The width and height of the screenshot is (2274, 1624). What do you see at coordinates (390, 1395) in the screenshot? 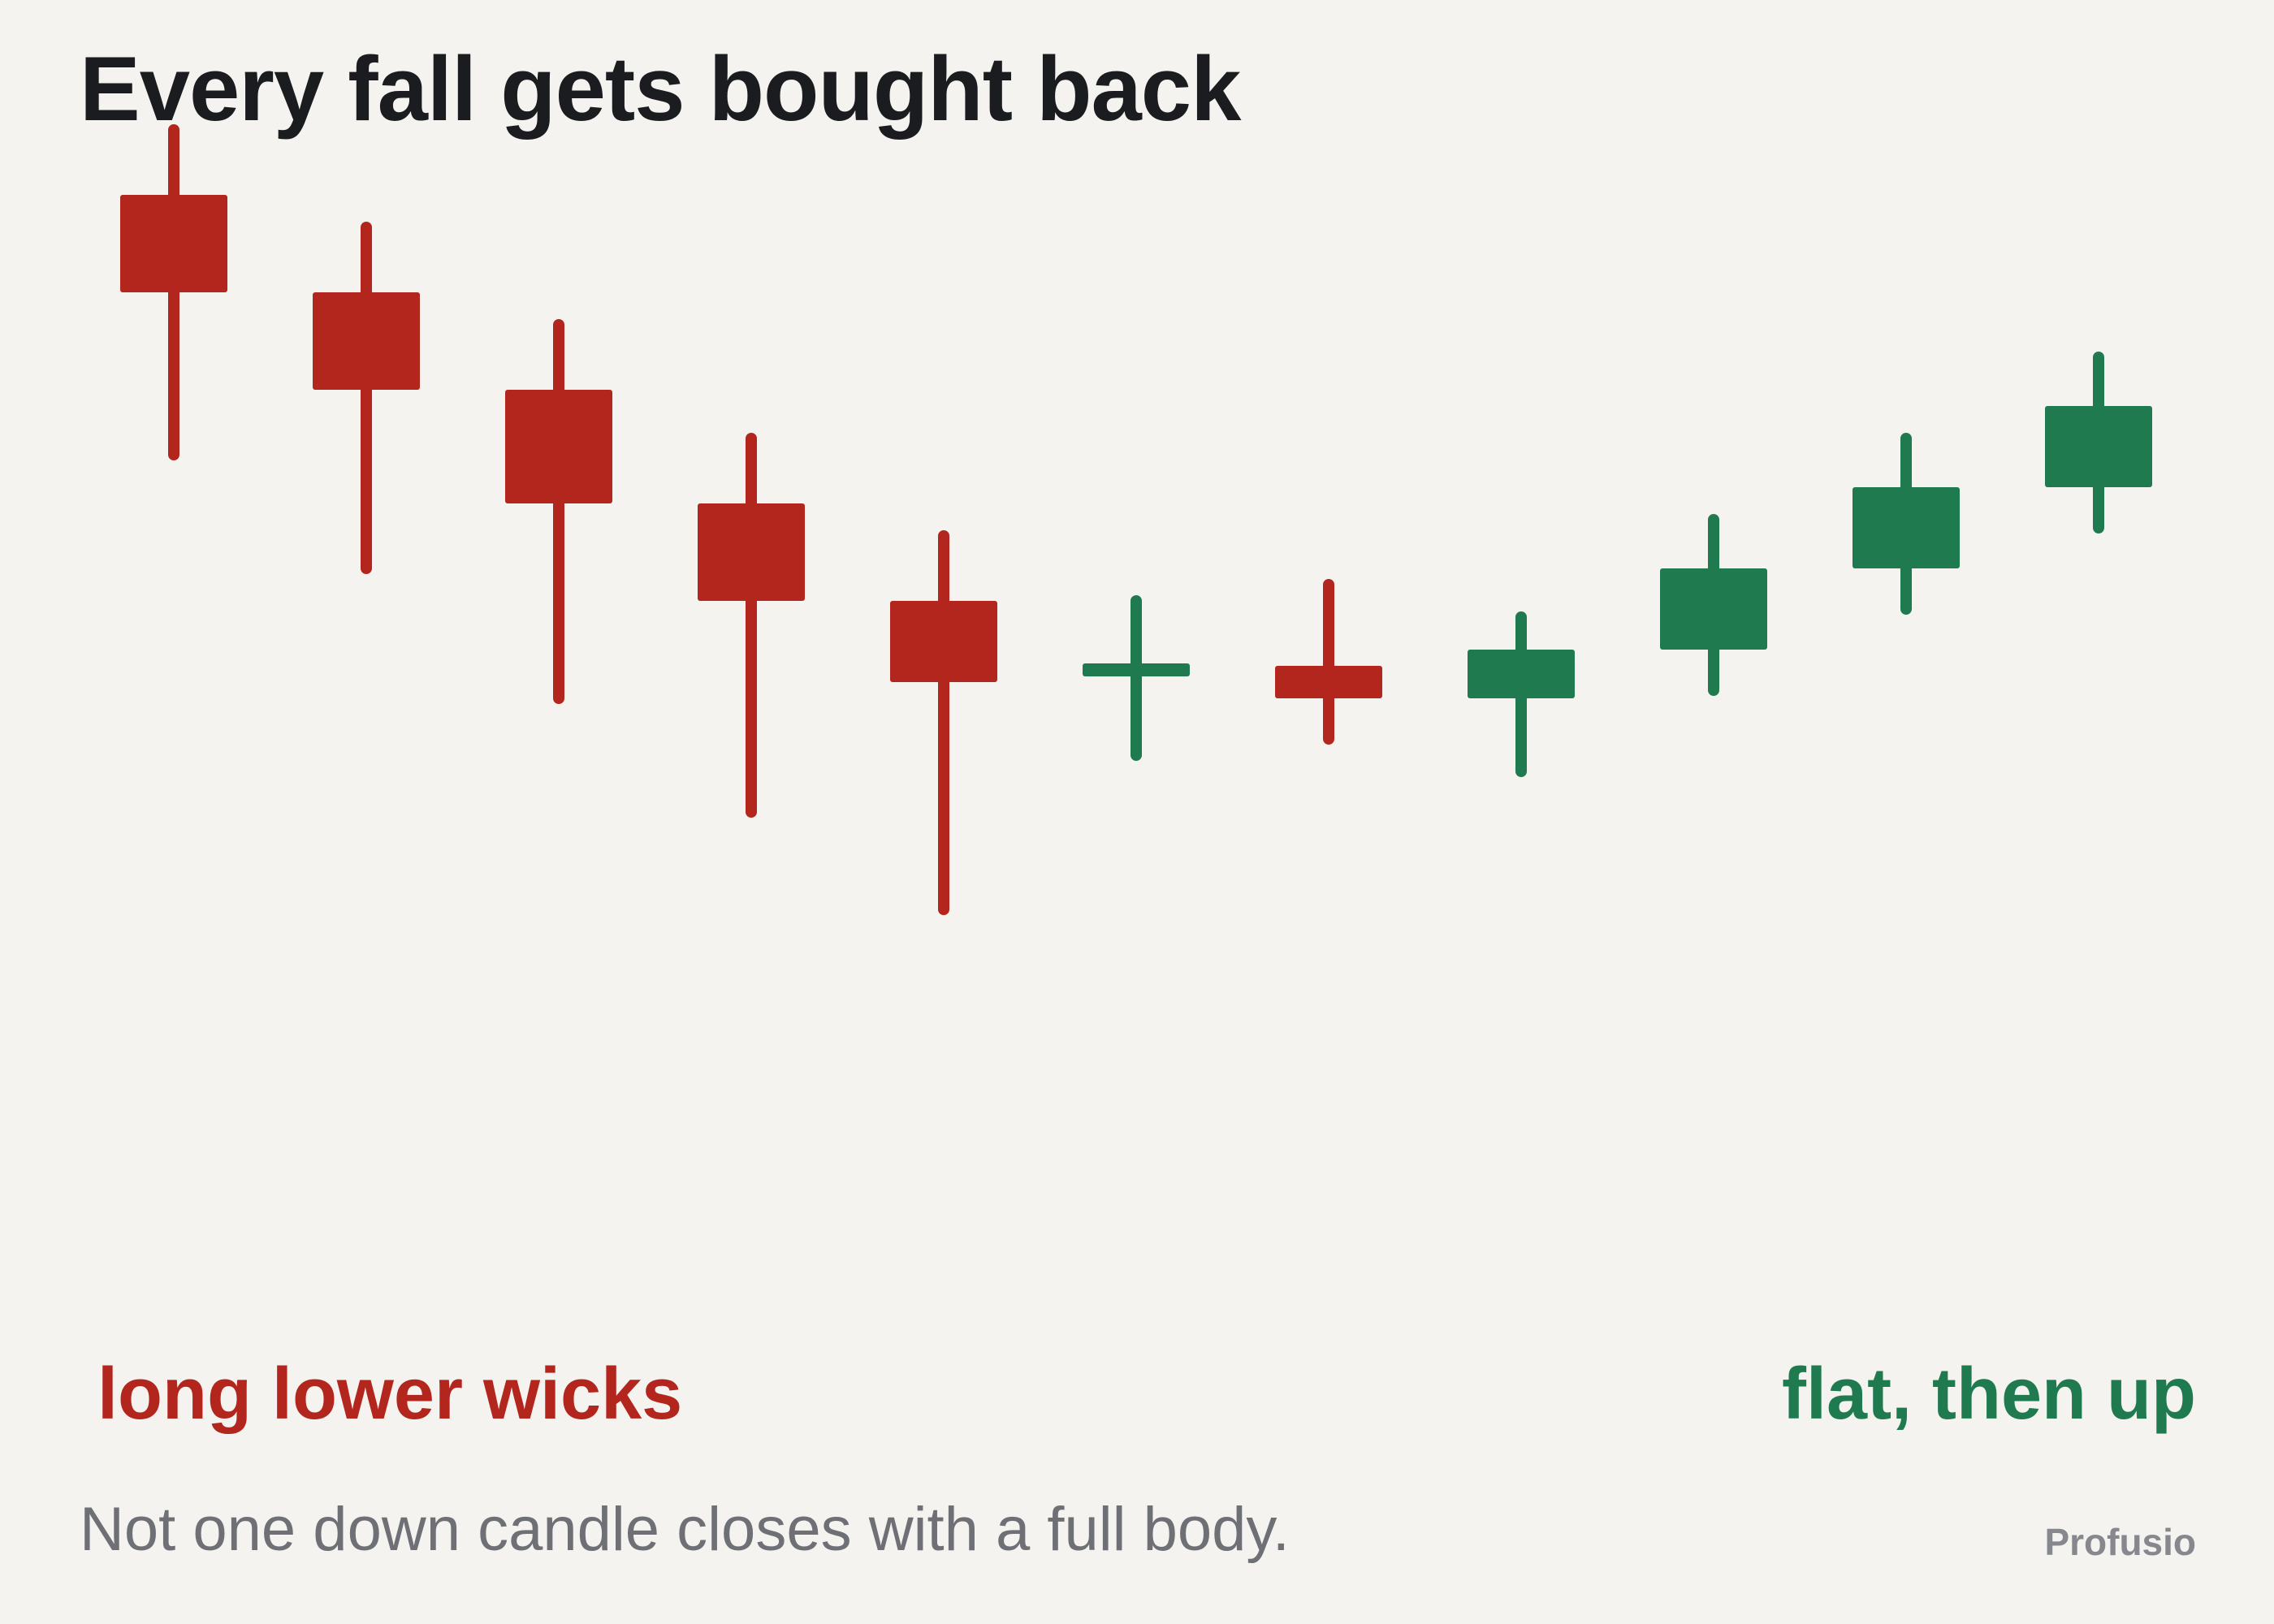
I see `annotation-long-lower-wicks: long lower wicks` at bounding box center [390, 1395].